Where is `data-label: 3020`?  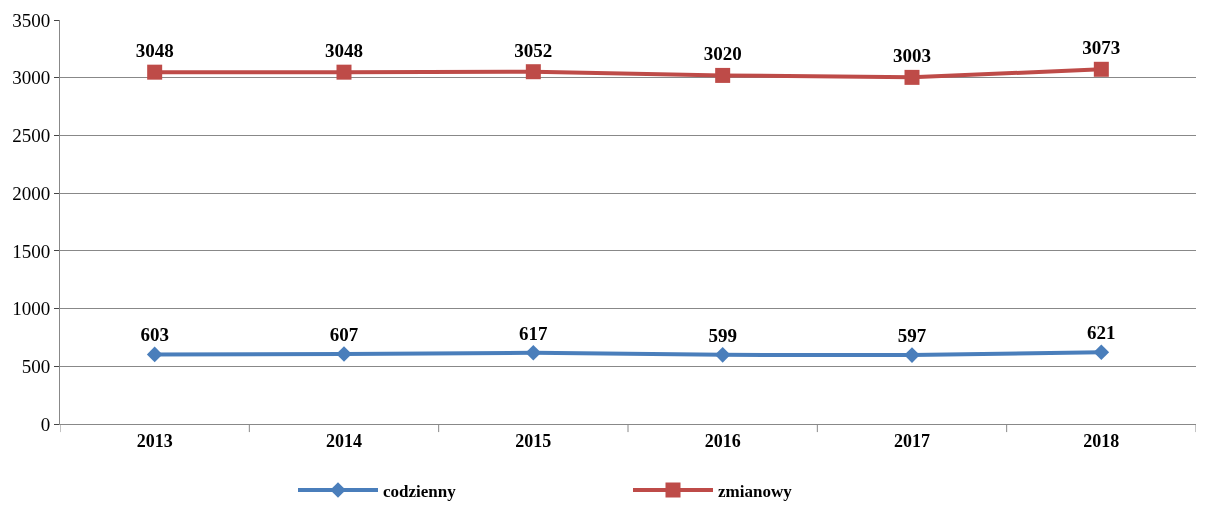 data-label: 3020 is located at coordinates (722, 54).